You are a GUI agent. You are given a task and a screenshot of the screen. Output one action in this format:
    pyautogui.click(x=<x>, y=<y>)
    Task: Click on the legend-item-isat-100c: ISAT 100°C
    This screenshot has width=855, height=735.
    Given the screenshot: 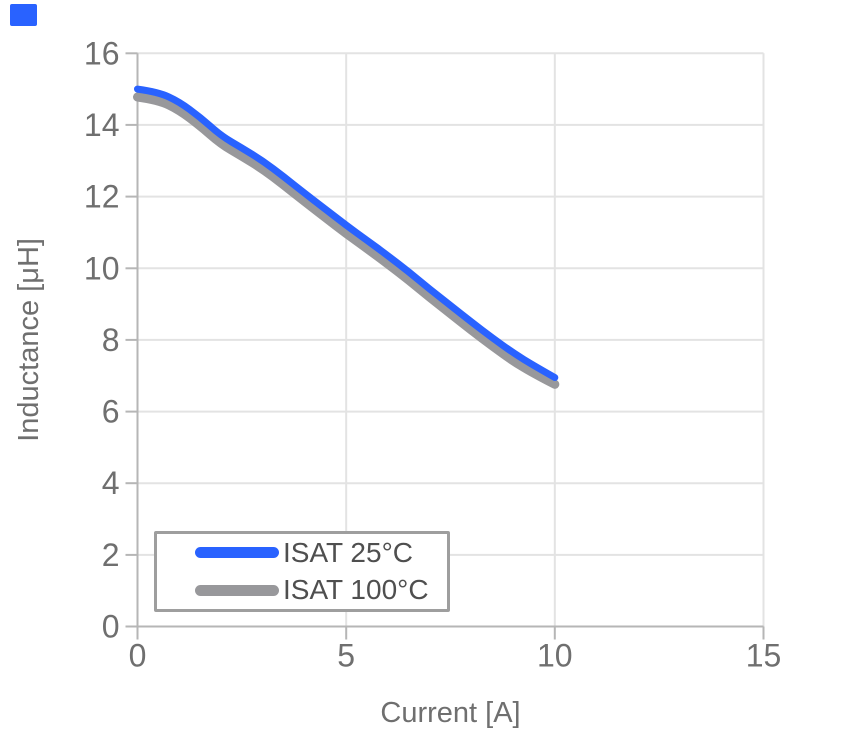 What is the action you would take?
    pyautogui.click(x=302, y=590)
    